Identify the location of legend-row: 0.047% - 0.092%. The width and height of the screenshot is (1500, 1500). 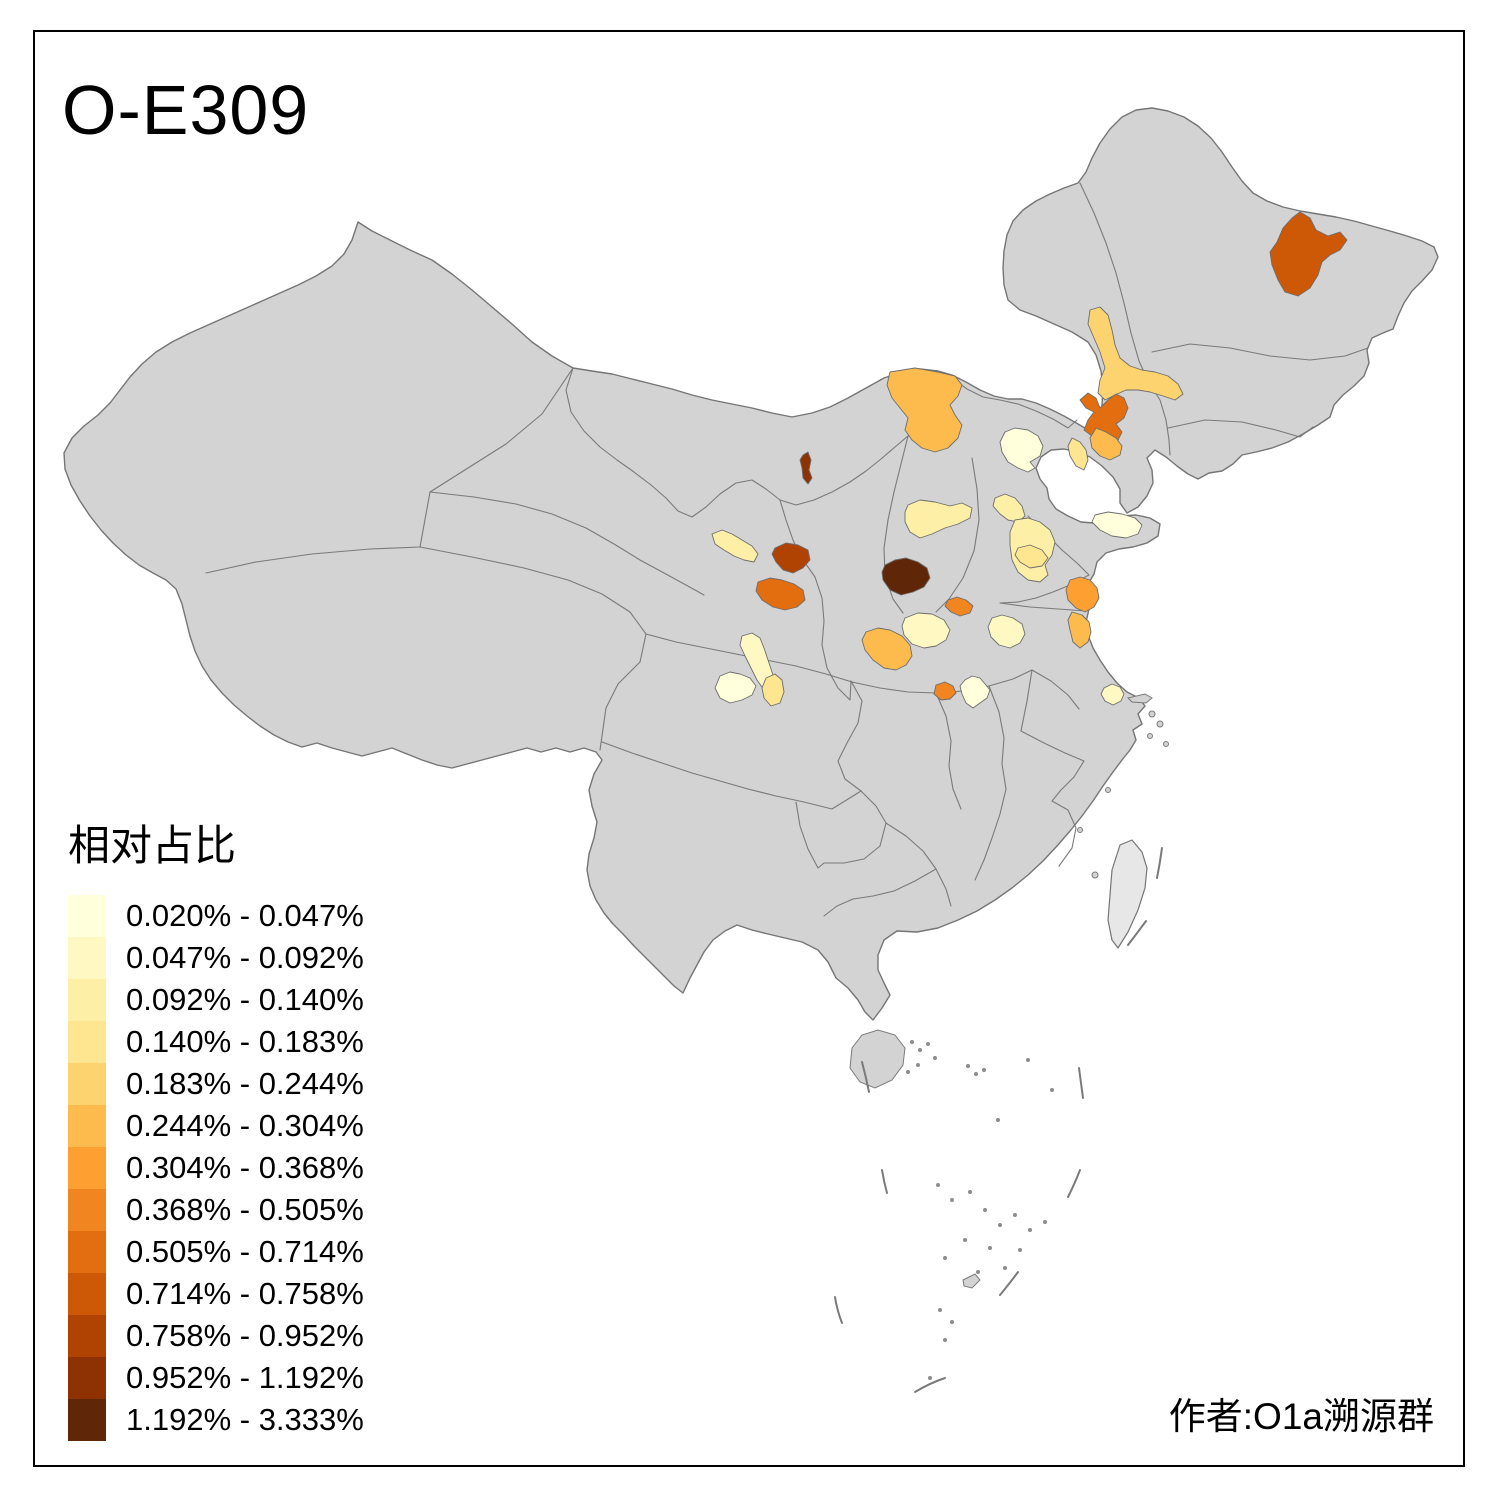
(216, 958).